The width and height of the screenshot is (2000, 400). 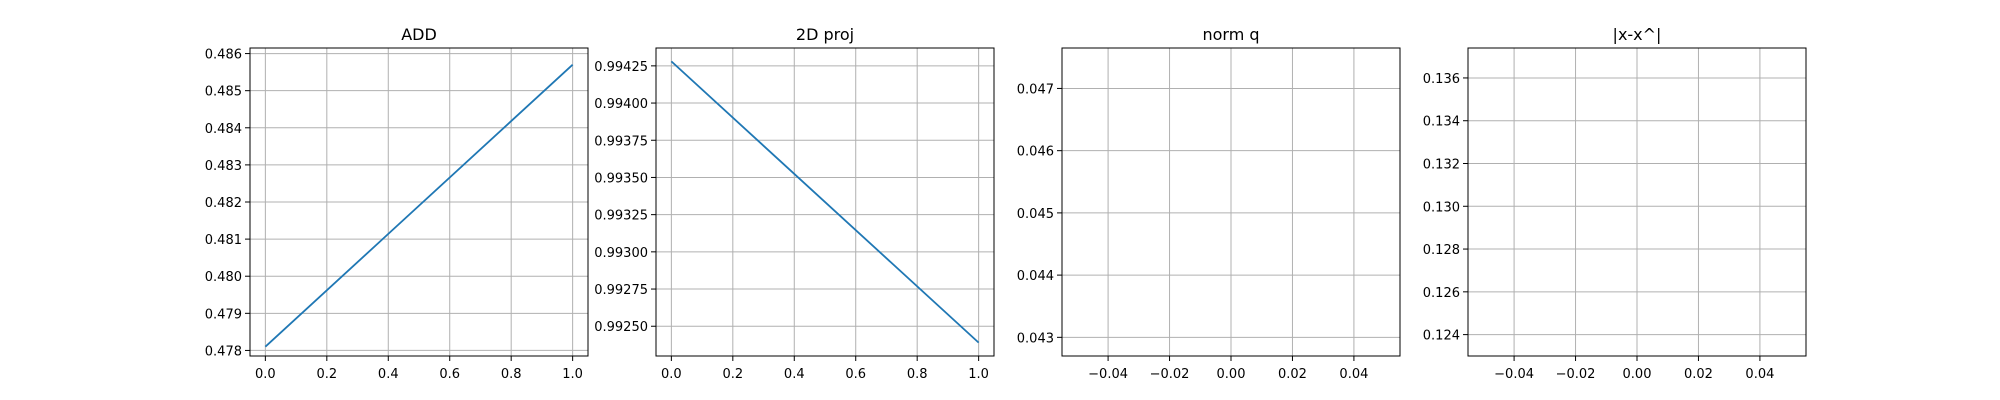 I want to click on subplot-title: norm q, so click(x=1230, y=34).